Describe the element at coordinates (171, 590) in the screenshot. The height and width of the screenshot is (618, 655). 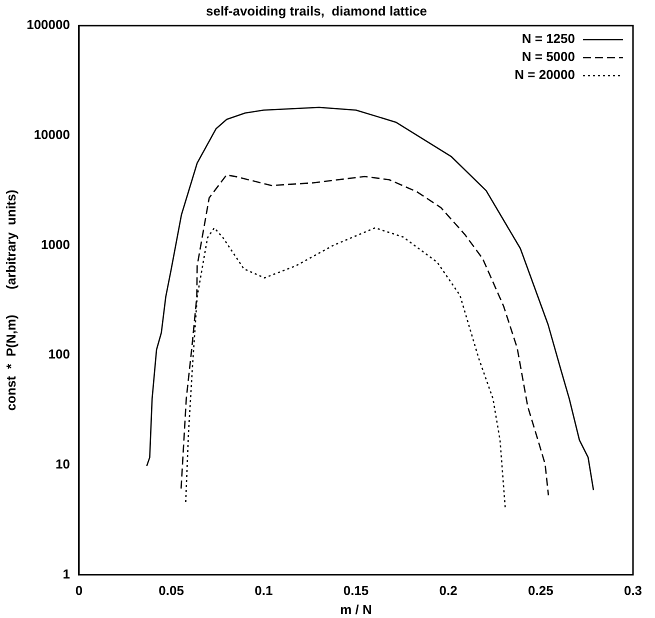
I see `x-tick-label: 0.05` at that location.